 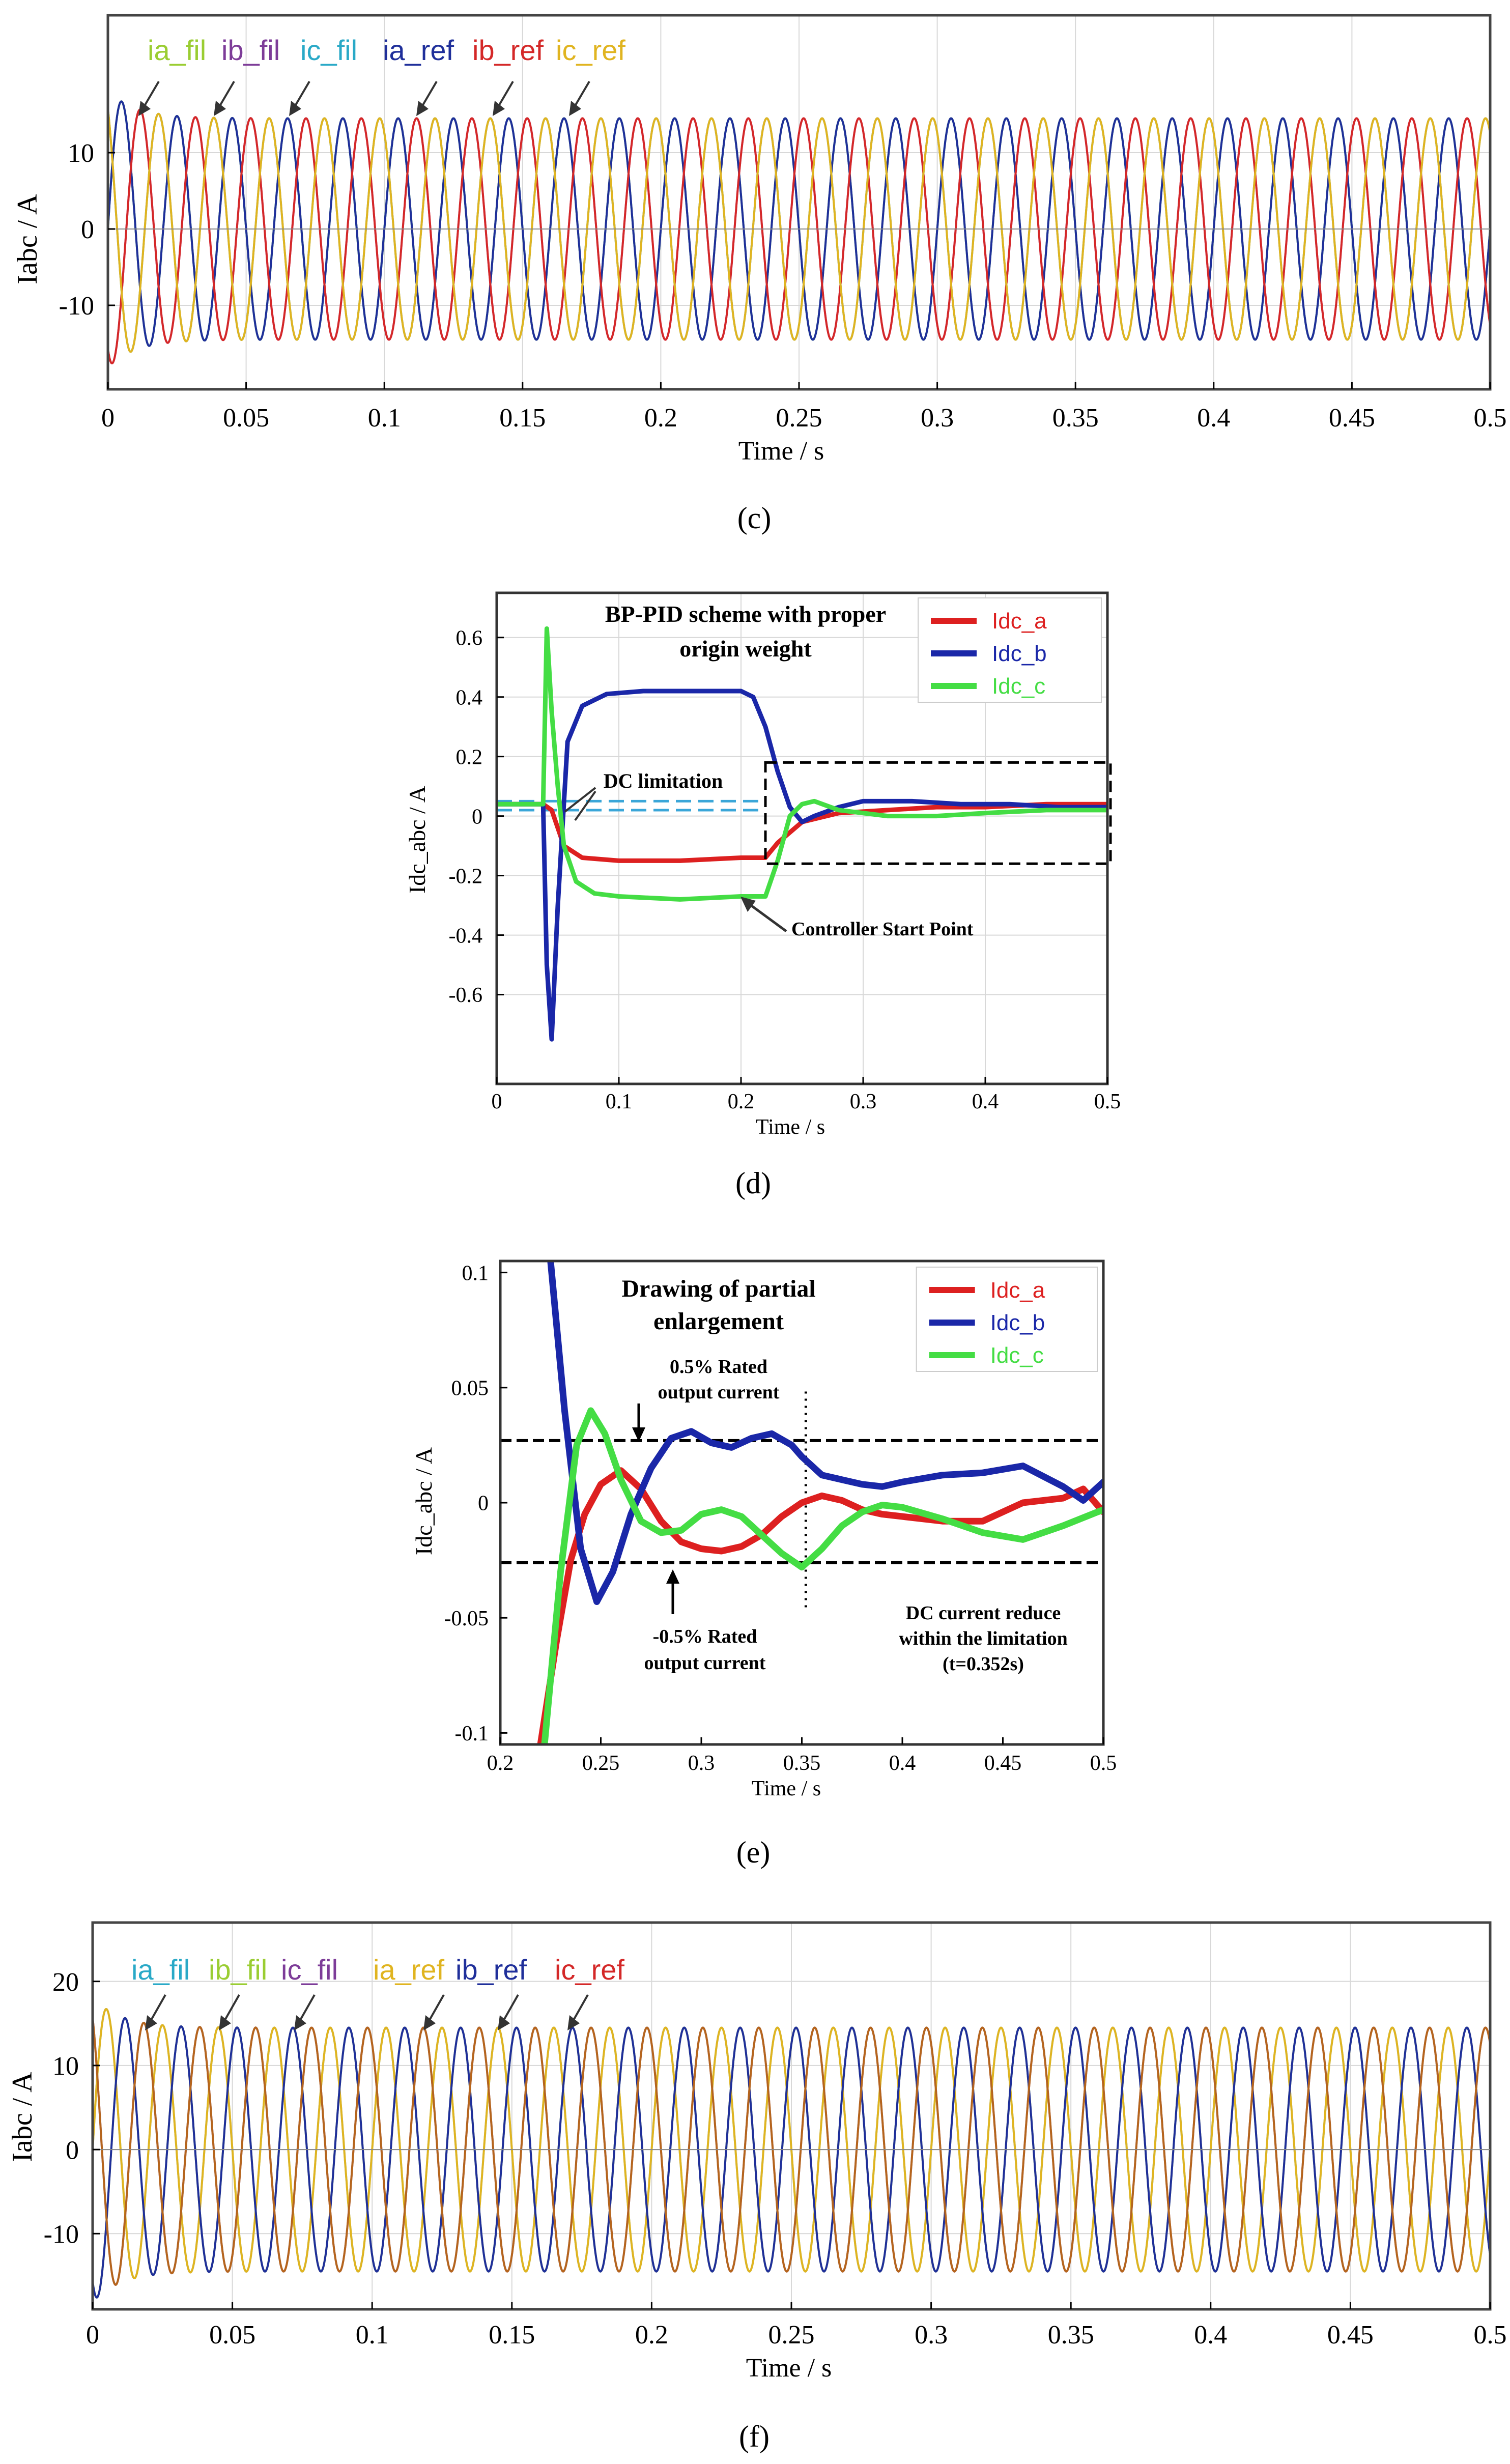 I want to click on y-tick-label: -0.2, so click(x=466, y=876).